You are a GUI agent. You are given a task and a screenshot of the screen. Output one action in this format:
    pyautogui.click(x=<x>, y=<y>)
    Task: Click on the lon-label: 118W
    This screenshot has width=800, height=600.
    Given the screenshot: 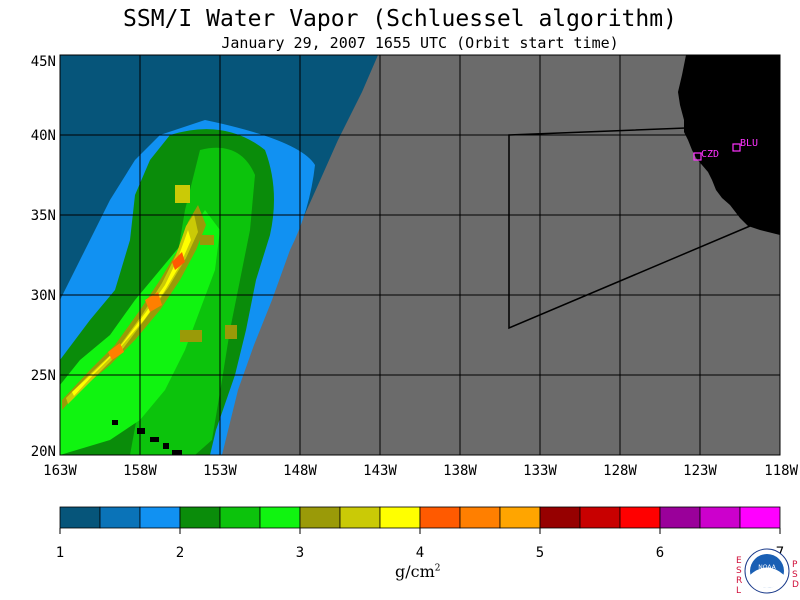 What is the action you would take?
    pyautogui.click(x=781, y=471)
    